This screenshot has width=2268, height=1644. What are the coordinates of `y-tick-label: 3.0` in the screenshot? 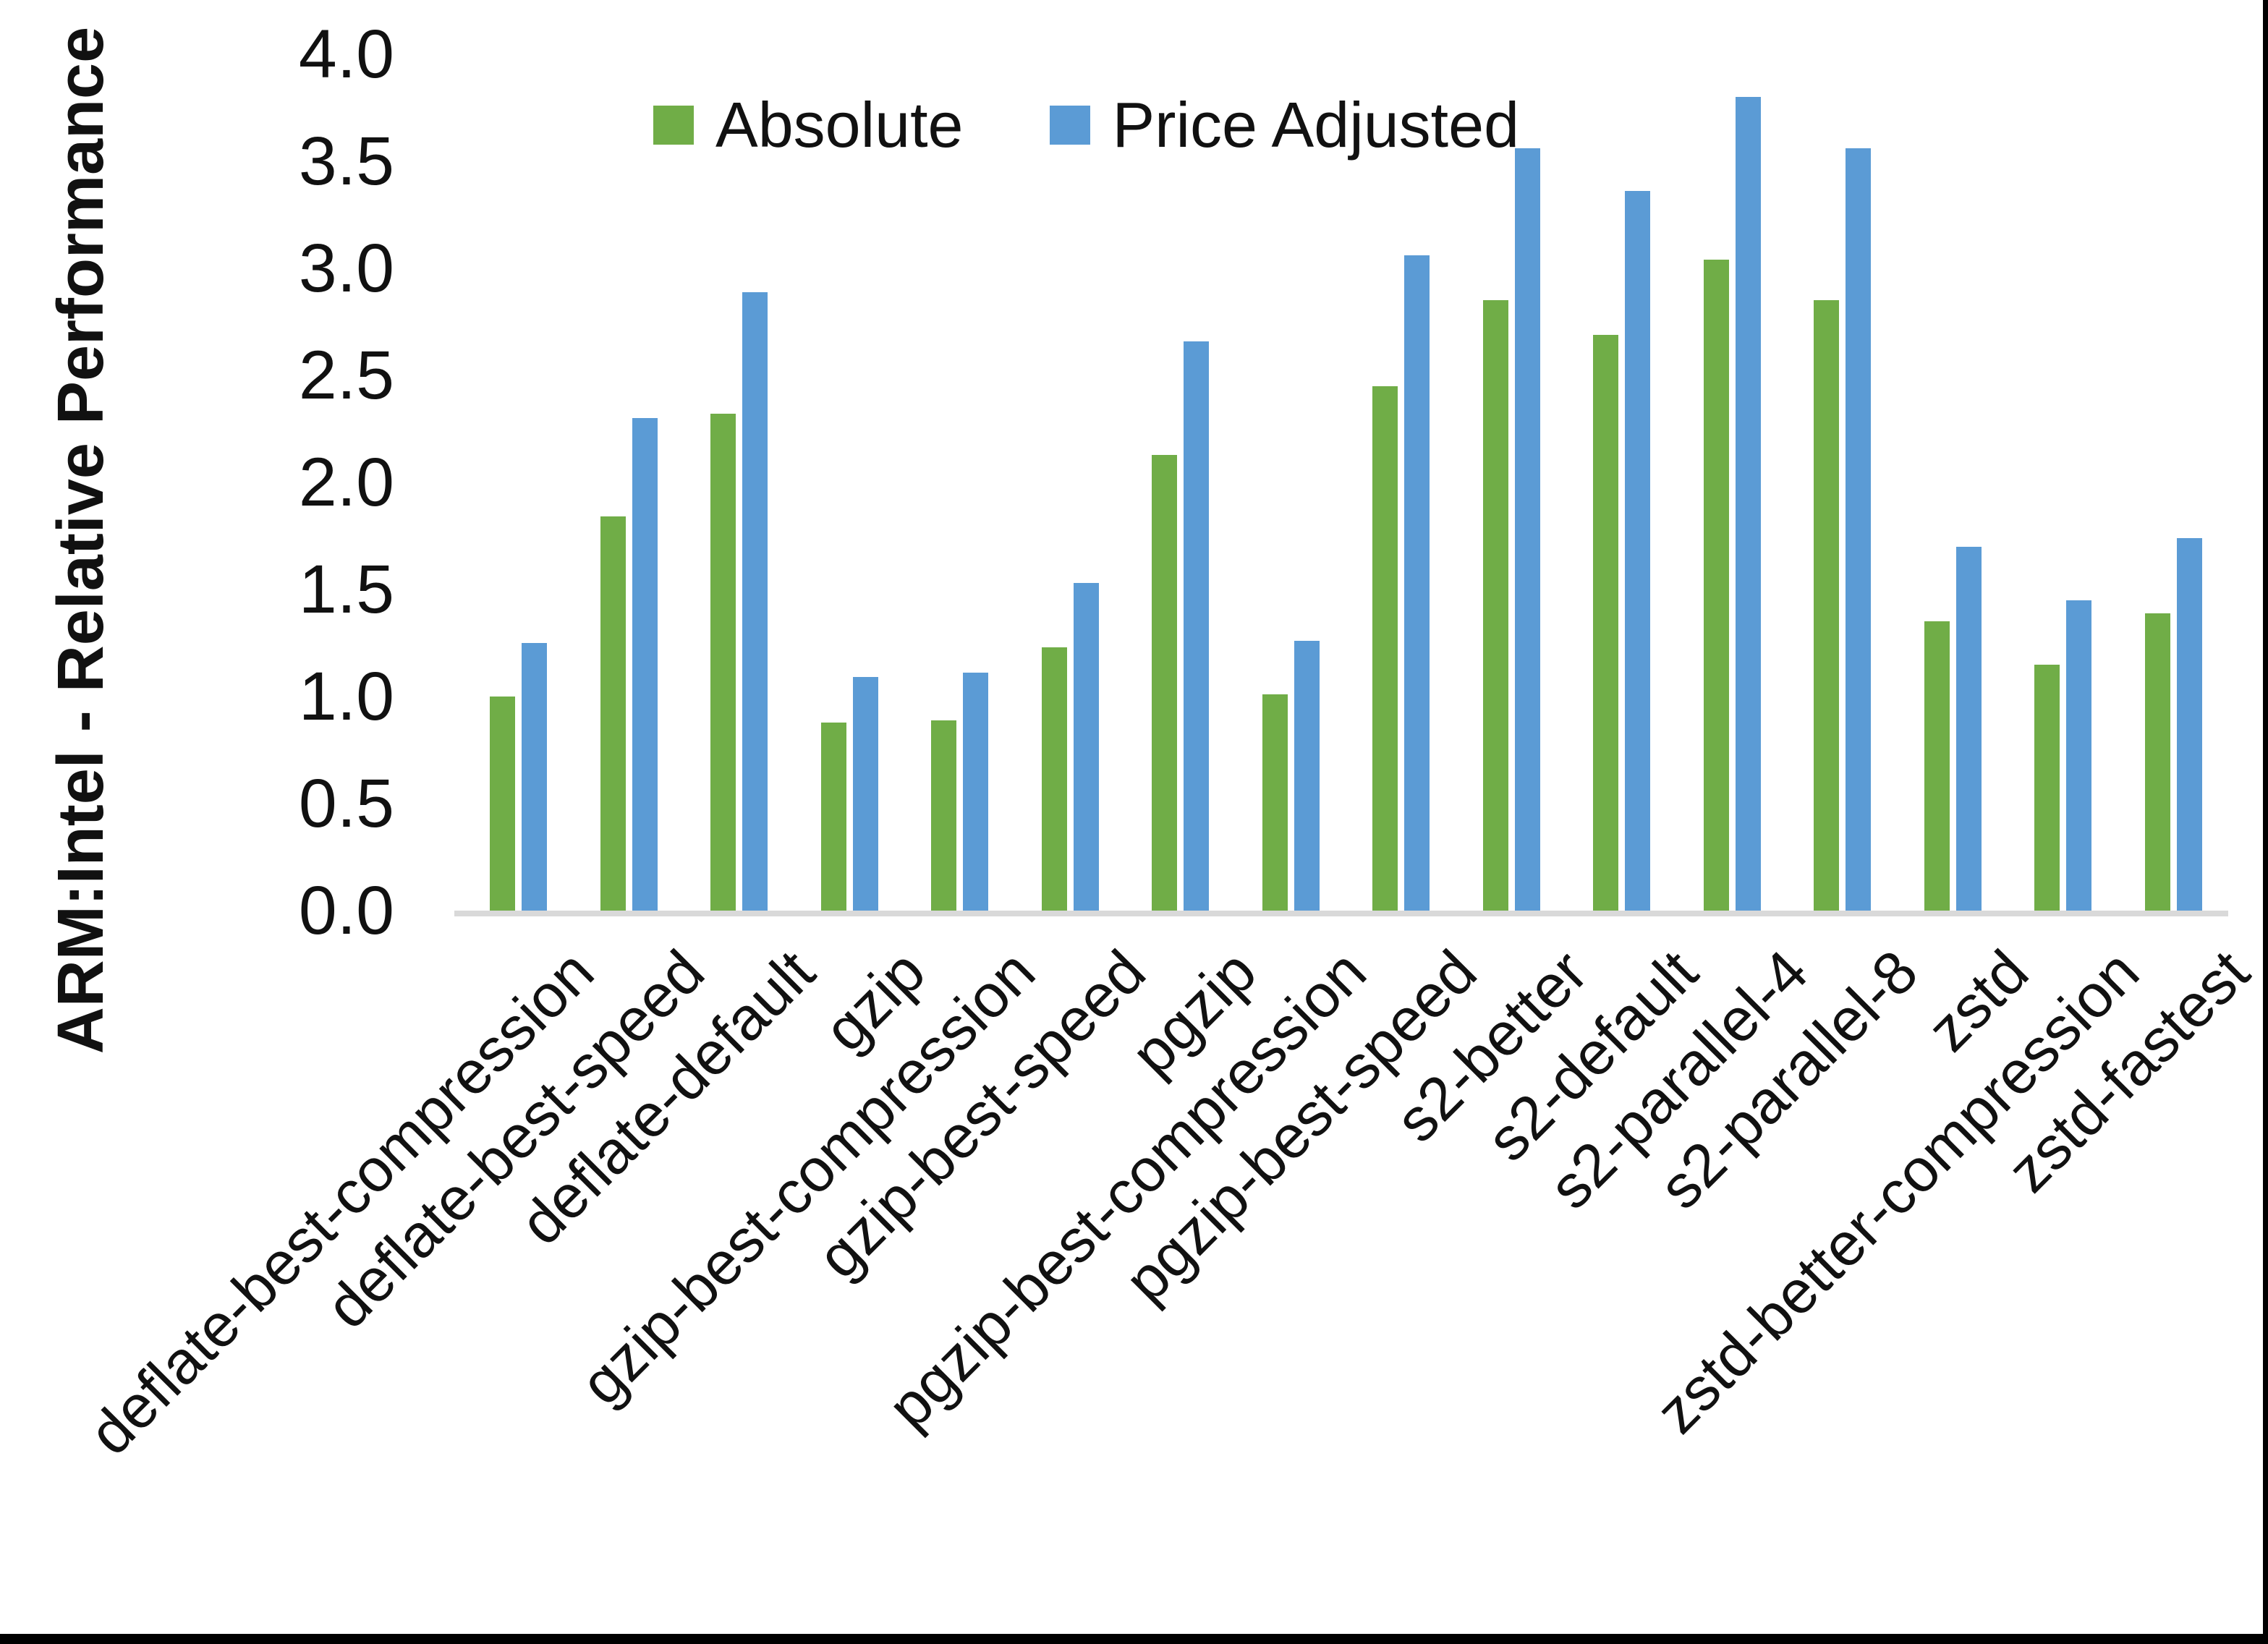 It's located at (346, 268).